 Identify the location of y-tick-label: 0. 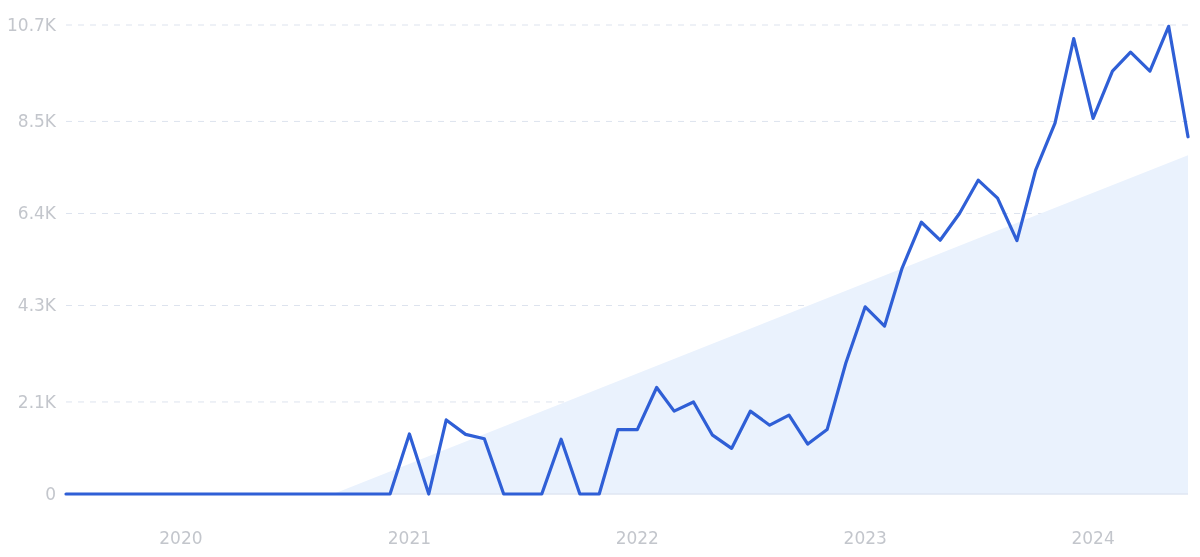
(50, 493).